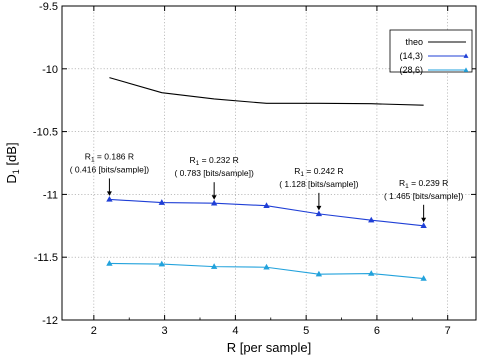 Image resolution: width=492 pixels, height=356 pixels. I want to click on legend-entry: theo, so click(435, 42).